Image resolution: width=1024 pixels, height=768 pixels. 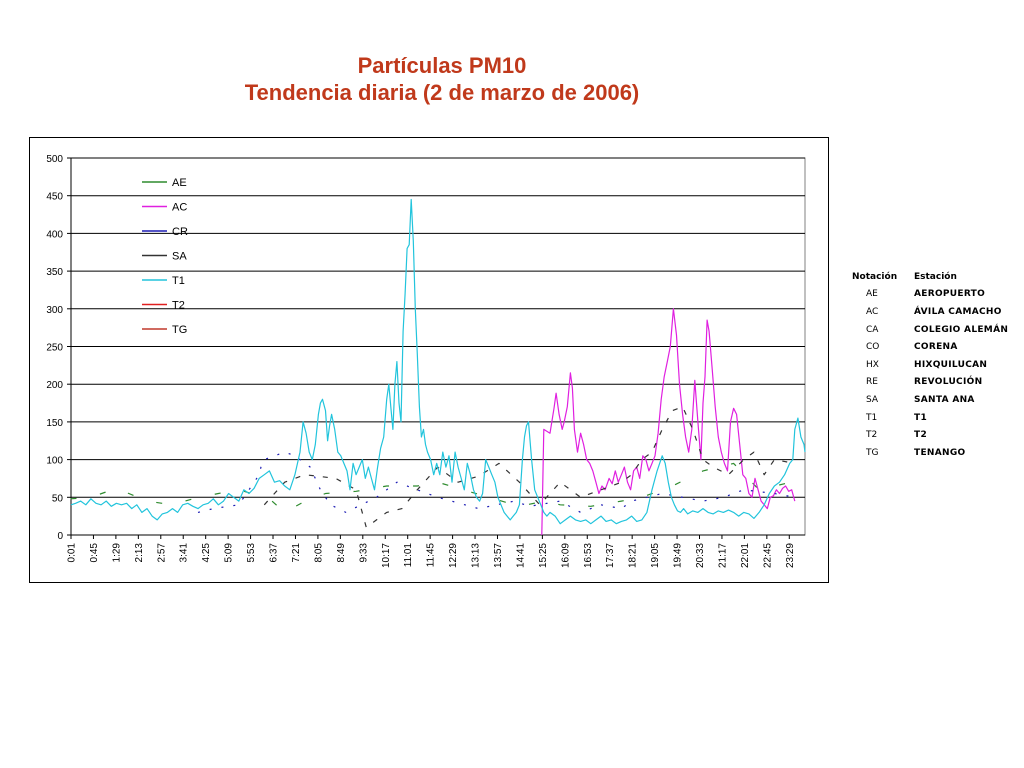 What do you see at coordinates (498, 555) in the screenshot?
I see `x-tick-label: 13:57` at bounding box center [498, 555].